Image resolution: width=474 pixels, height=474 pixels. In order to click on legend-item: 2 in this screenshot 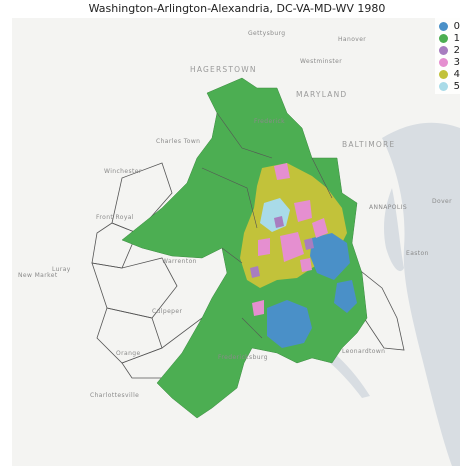, I will do `click(449, 50)`.